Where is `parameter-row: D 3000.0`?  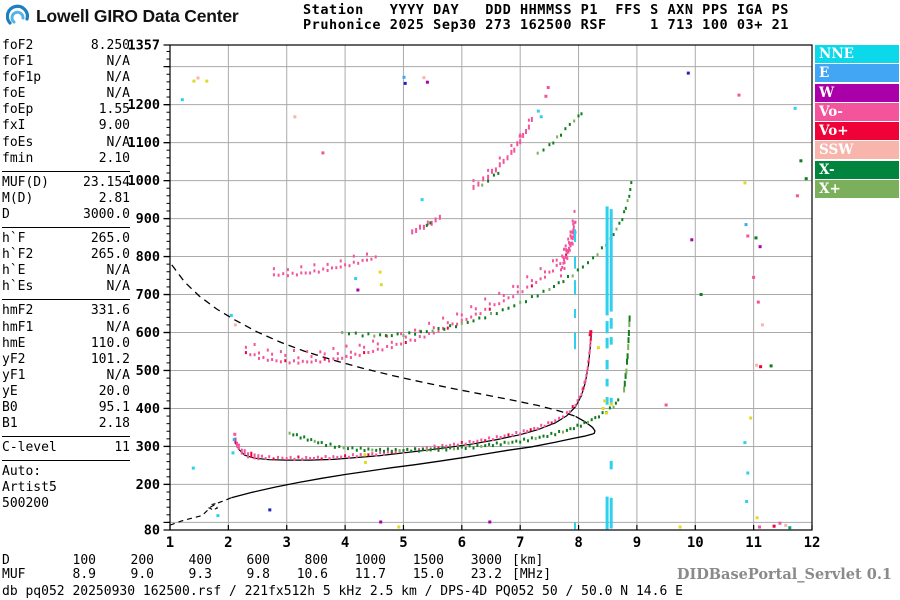
parameter-row: D 3000.0 is located at coordinates (66, 215).